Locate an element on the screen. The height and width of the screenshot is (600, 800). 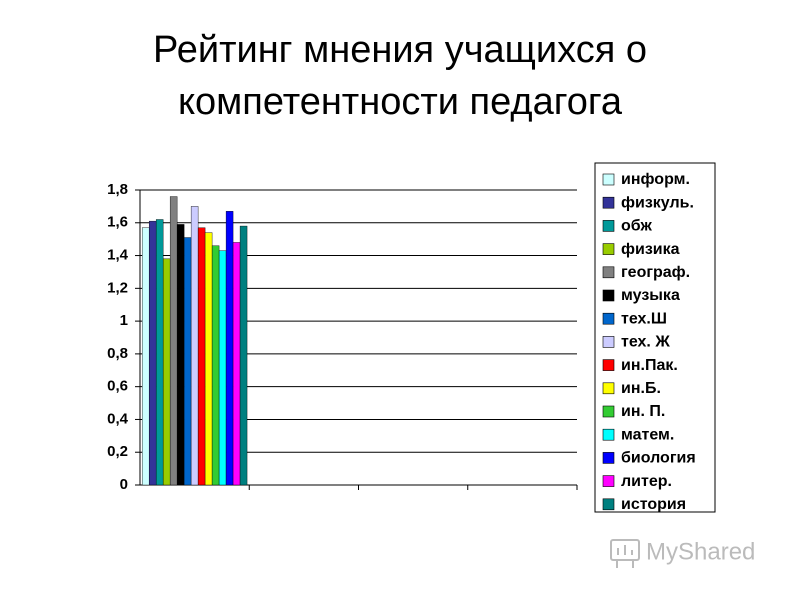
legend-label: матем. is located at coordinates (647, 434).